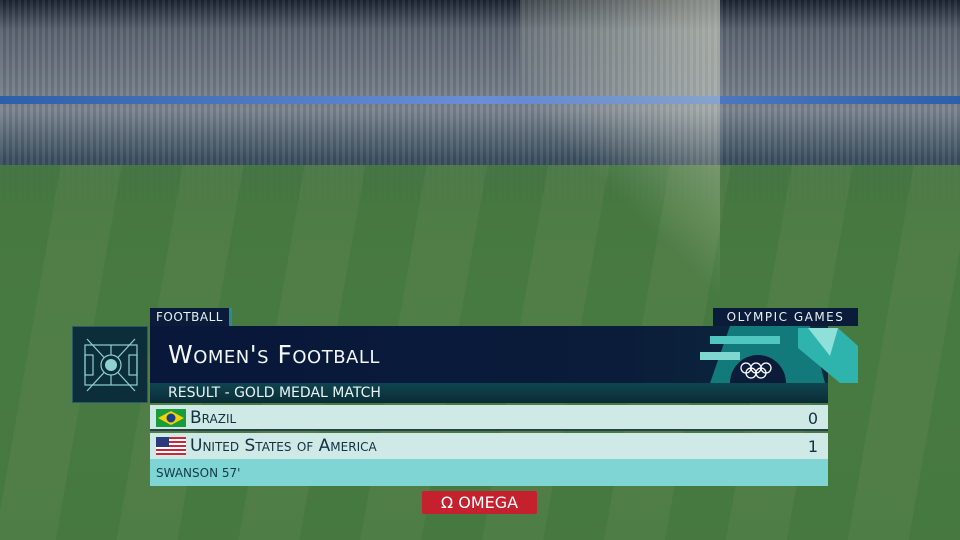 The height and width of the screenshot is (540, 960). Describe the element at coordinates (191, 317) in the screenshot. I see `sport-tab: FOOTBALL` at that location.